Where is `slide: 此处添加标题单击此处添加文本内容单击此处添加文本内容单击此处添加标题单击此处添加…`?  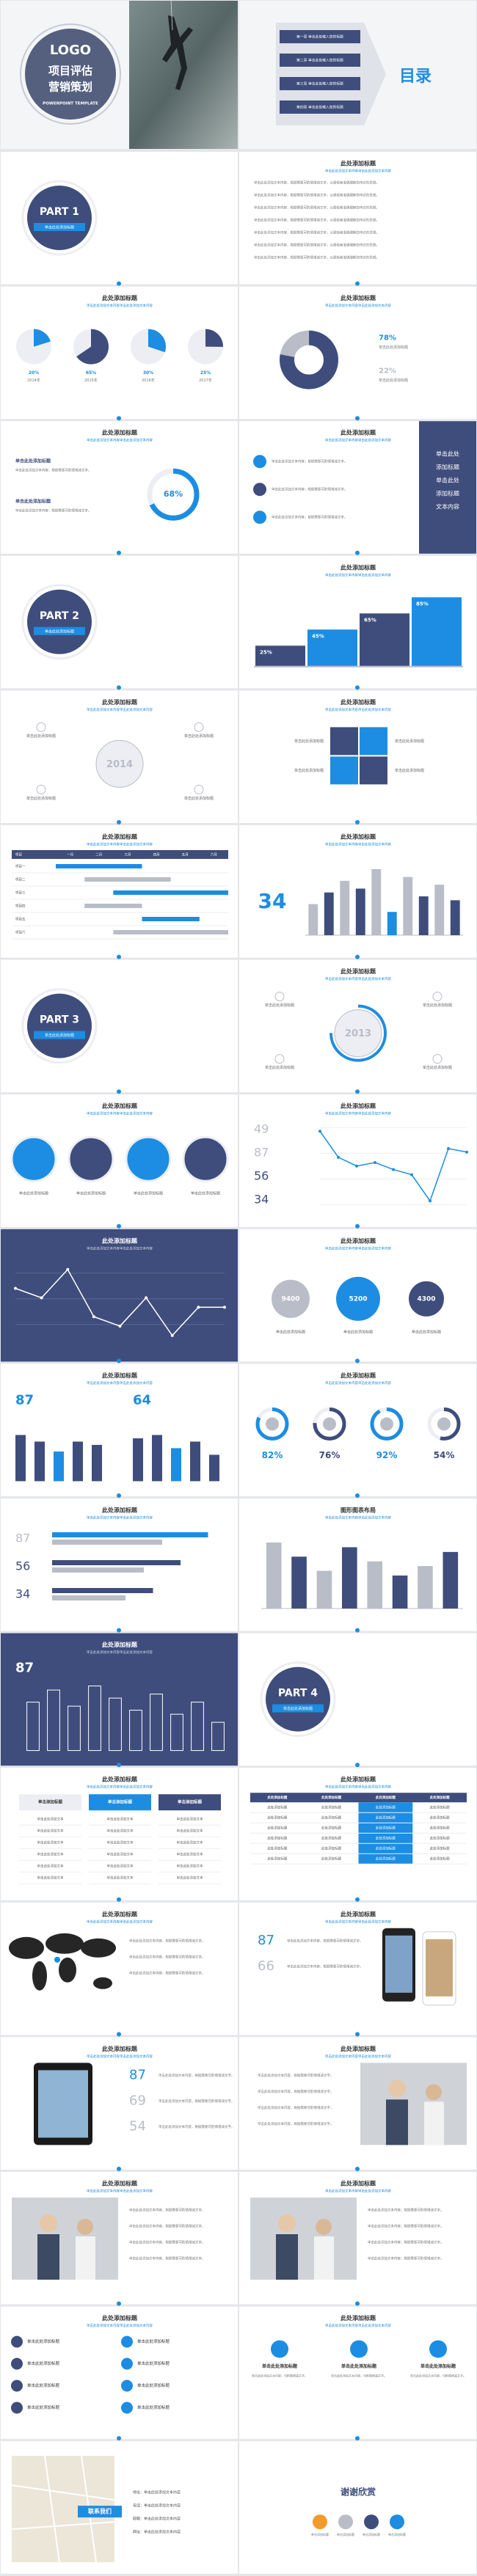 slide: 此处添加标题单击此处添加文本内容单击此处添加文本内容单击此处添加标题单击此处添加… is located at coordinates (357, 2374).